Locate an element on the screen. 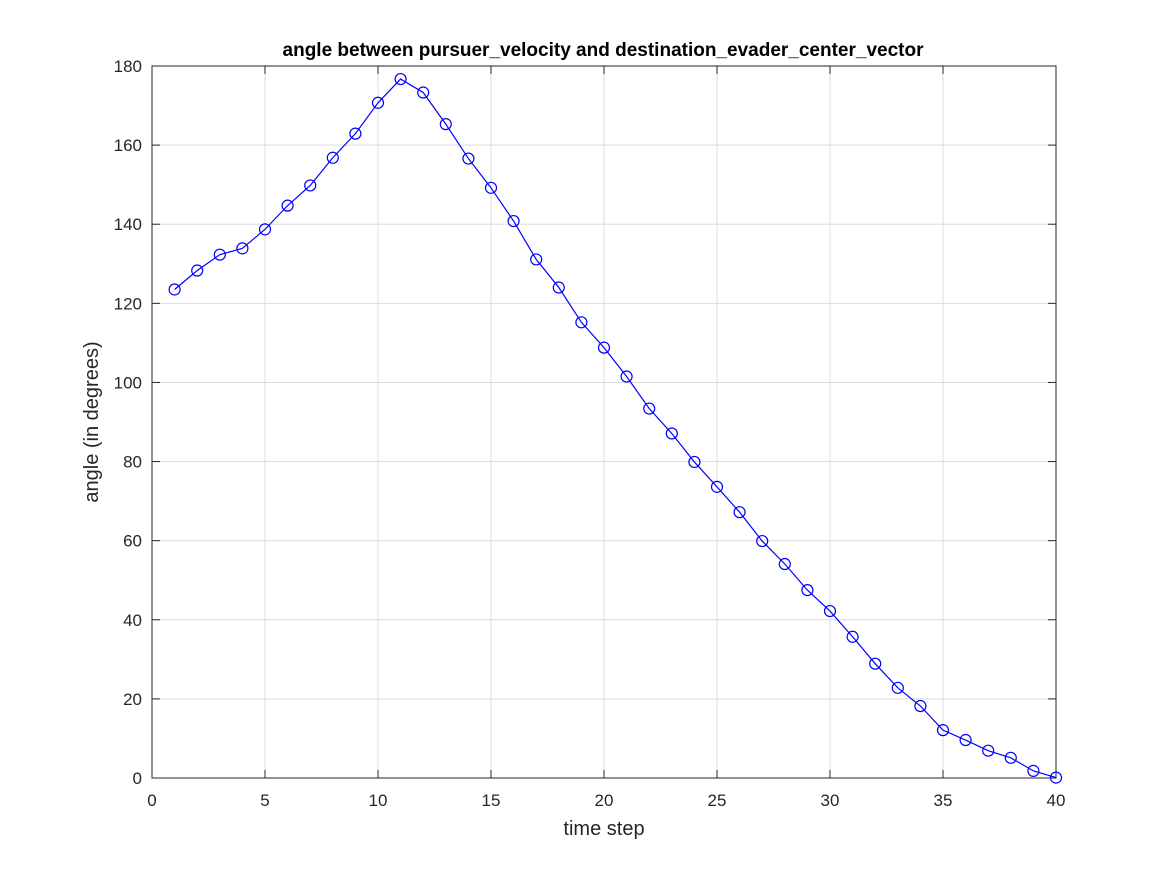 This screenshot has height=875, width=1167. y-tick-label: 160 is located at coordinates (128, 145).